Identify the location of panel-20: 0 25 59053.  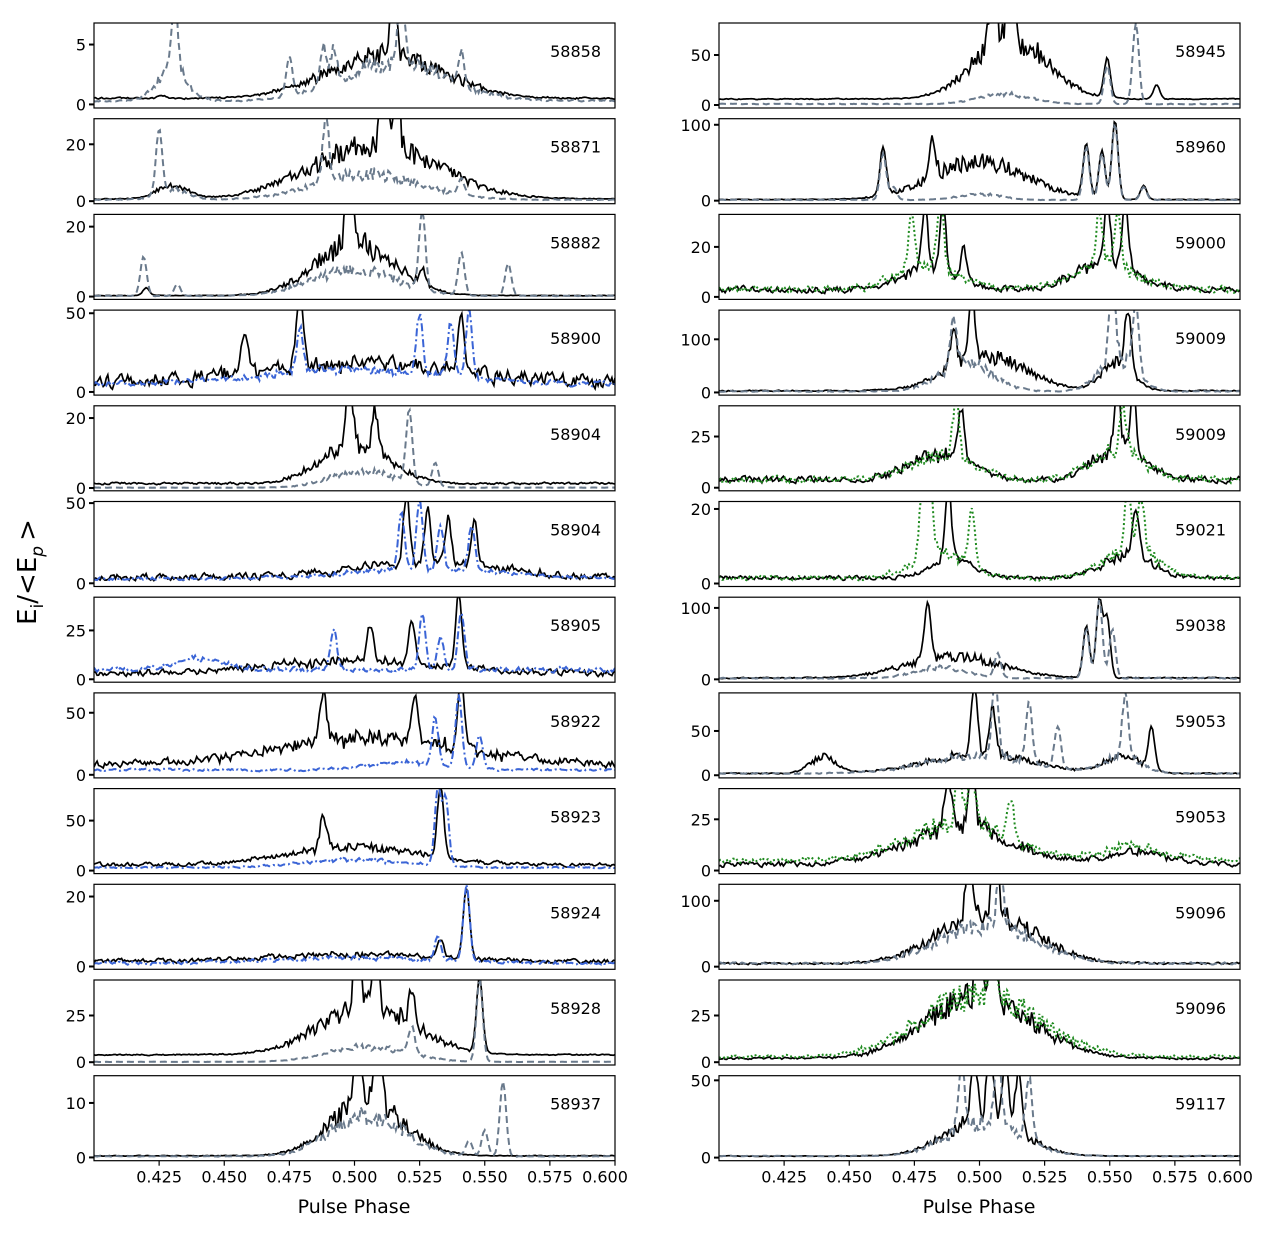
(966, 834).